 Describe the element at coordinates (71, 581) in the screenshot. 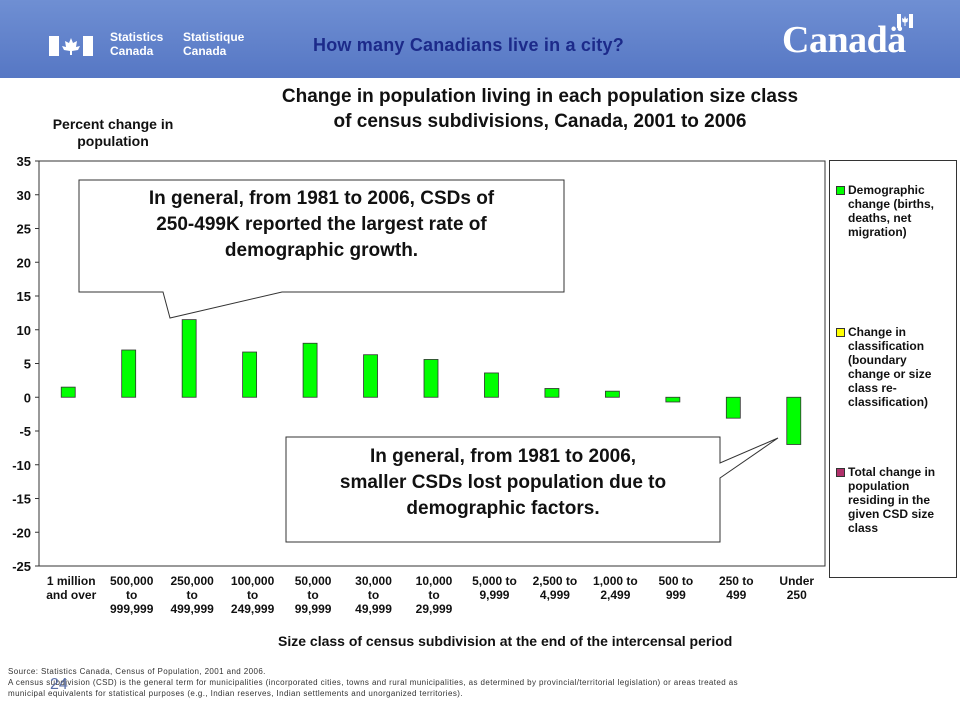

I see `x-category-label: 1 million` at that location.